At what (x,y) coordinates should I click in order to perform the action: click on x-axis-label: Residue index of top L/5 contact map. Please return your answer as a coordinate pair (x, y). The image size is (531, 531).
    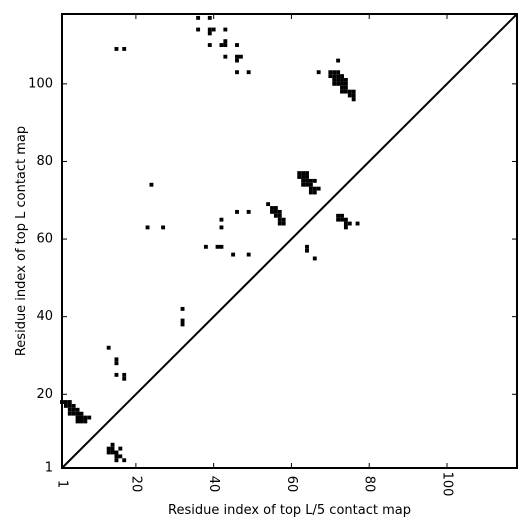
    Looking at the image, I should click on (289, 510).